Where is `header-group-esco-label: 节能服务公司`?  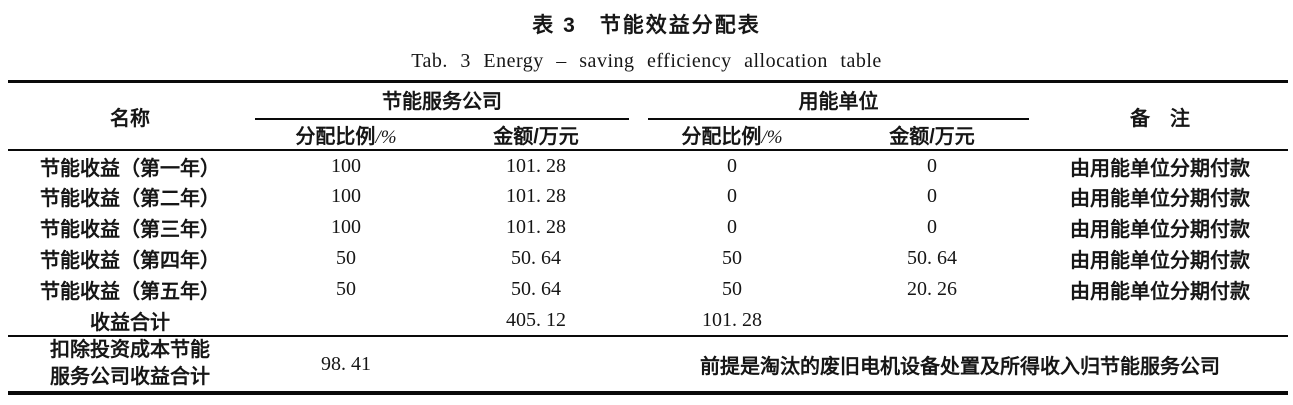
header-group-esco-label: 节能服务公司 is located at coordinates (442, 101).